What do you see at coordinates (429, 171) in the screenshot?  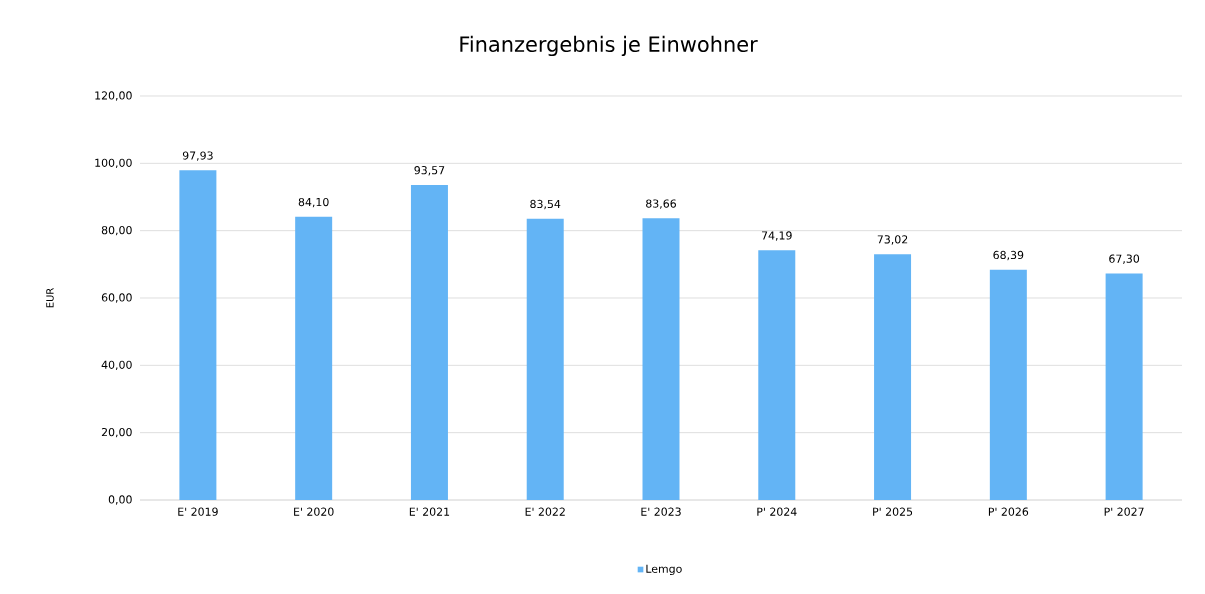 I see `data-label: 93,57` at bounding box center [429, 171].